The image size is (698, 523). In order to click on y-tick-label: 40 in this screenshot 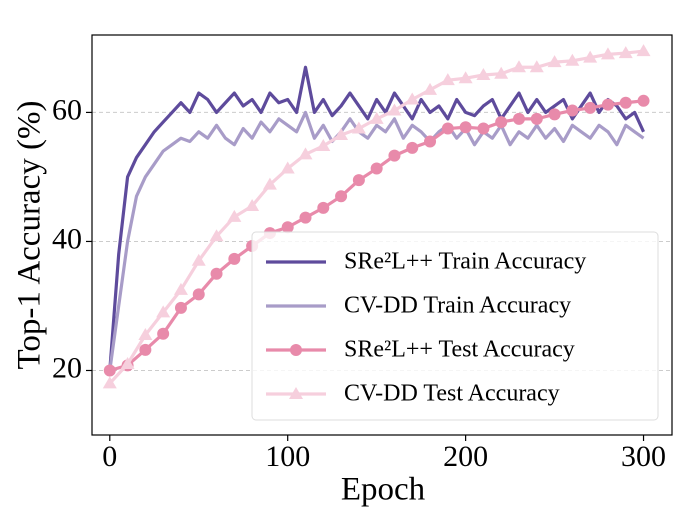, I will do `click(67, 238)`.